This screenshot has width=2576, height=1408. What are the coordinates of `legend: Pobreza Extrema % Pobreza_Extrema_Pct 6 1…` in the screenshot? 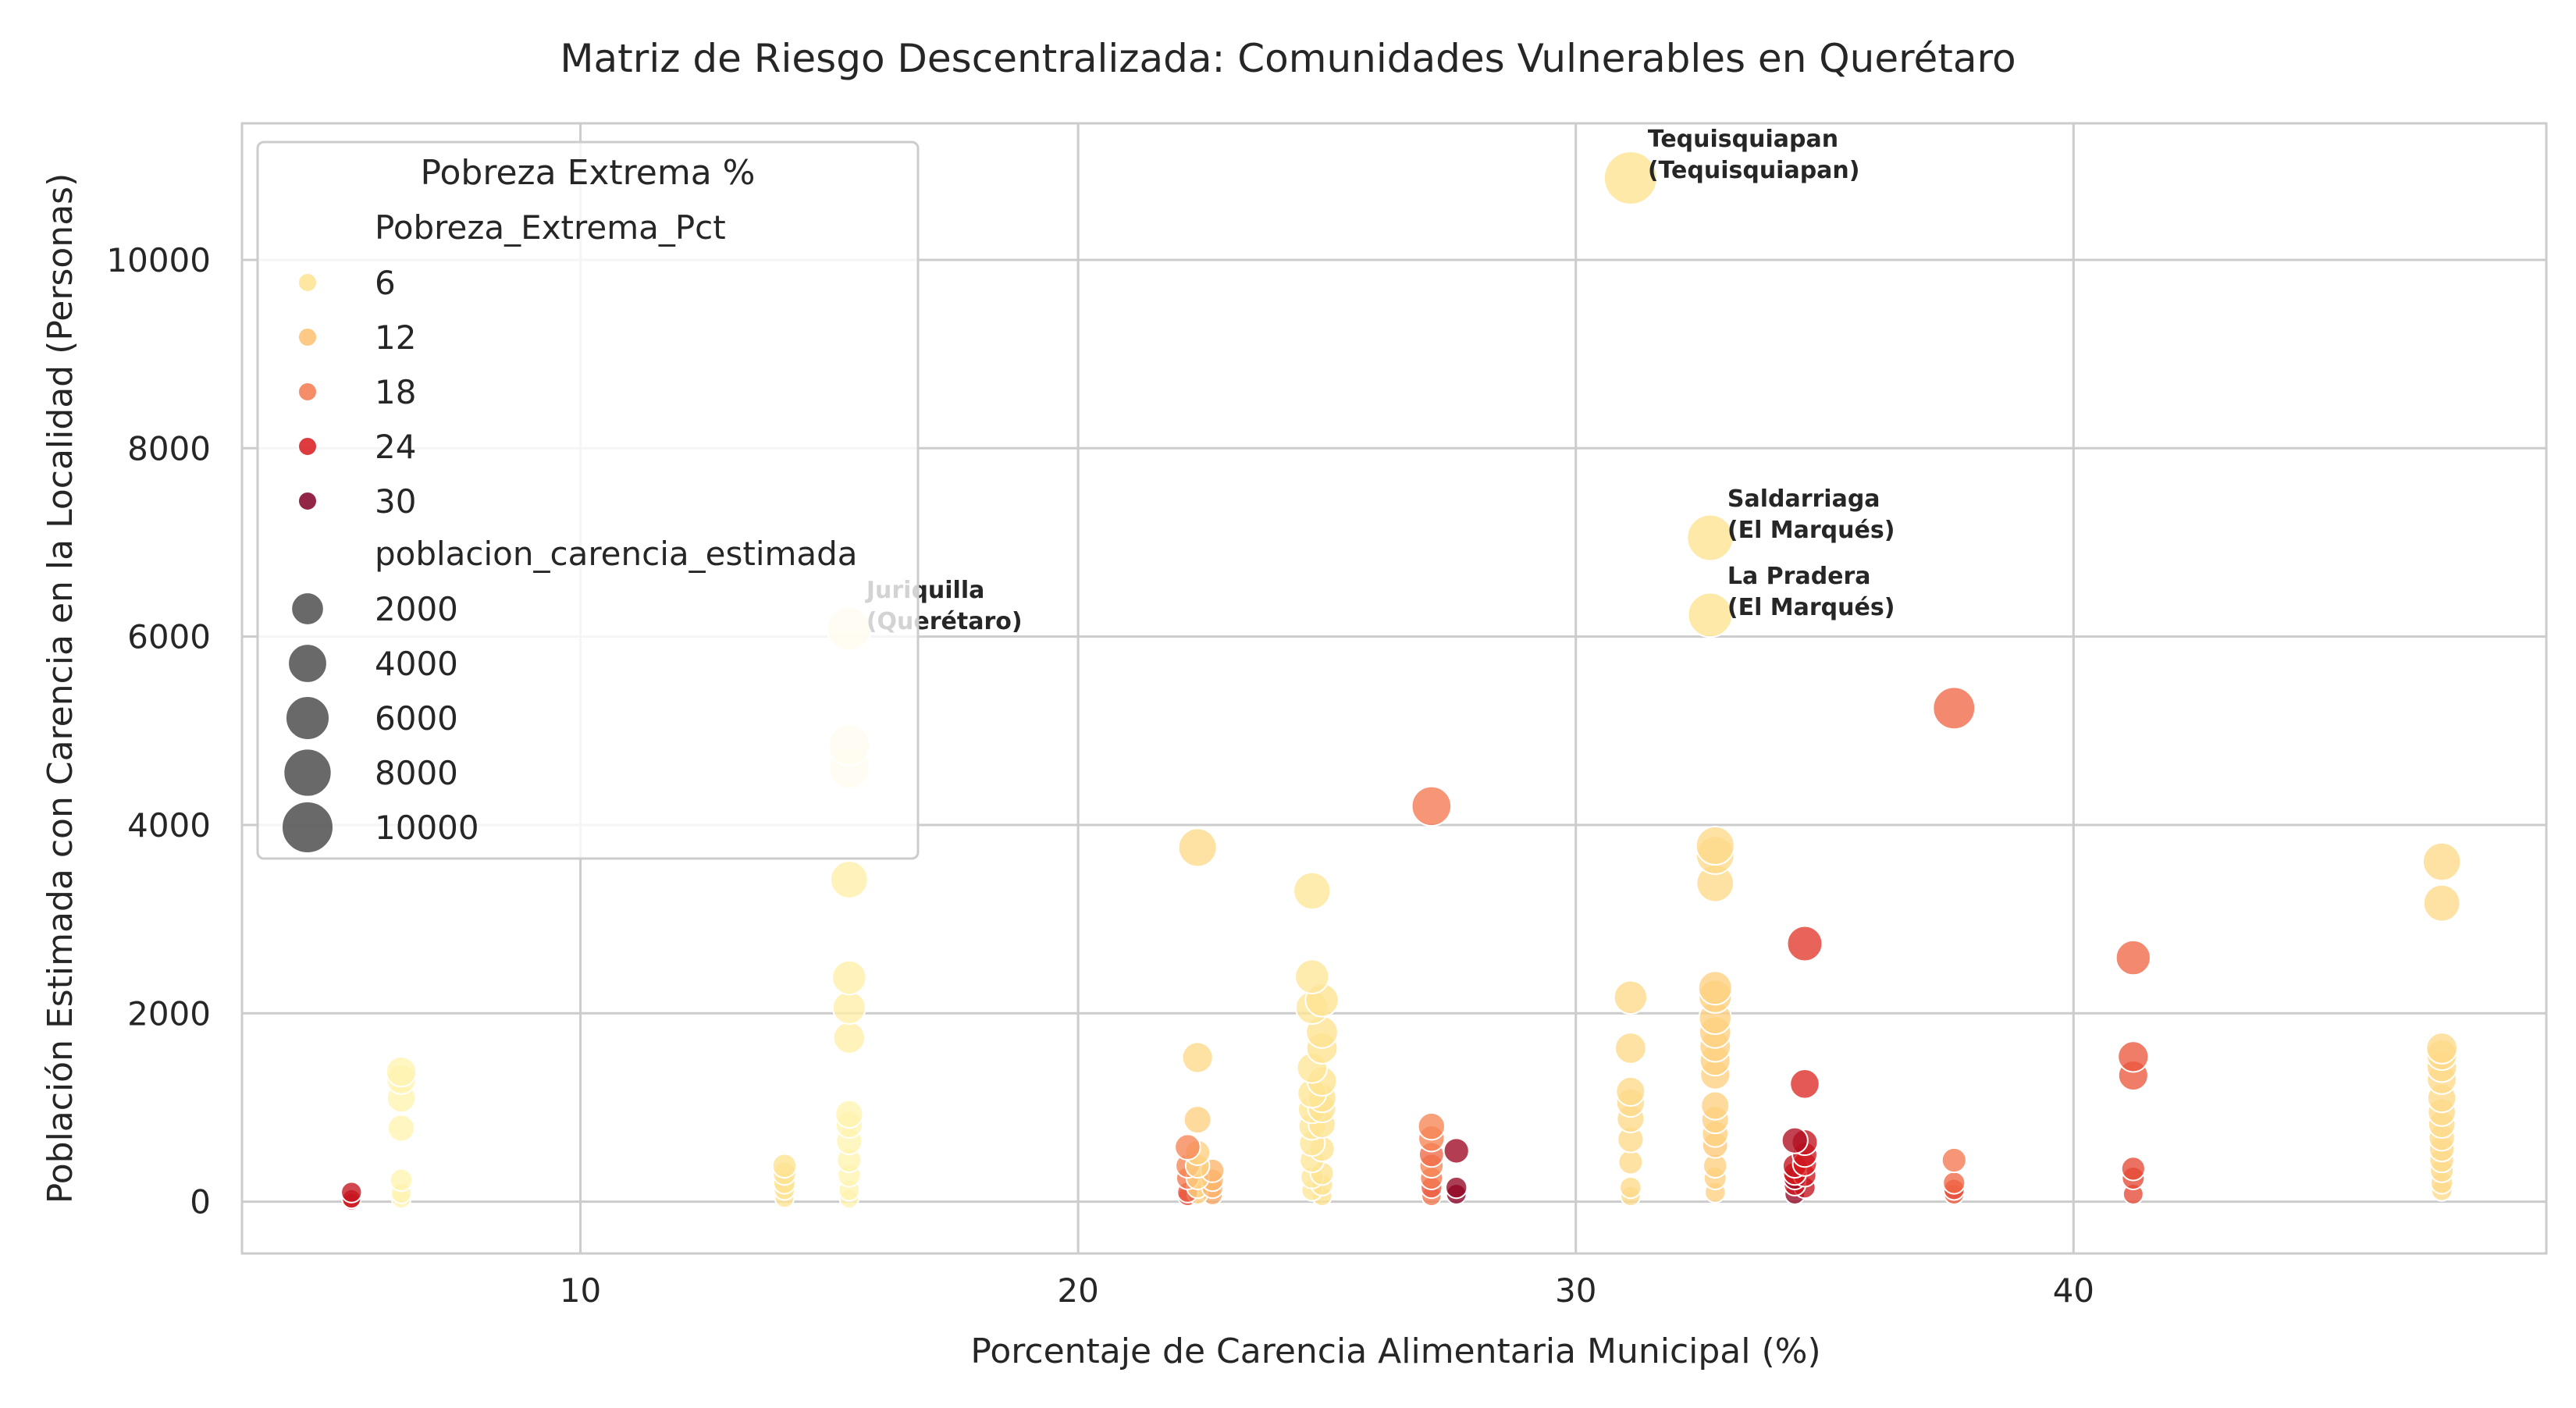 It's located at (588, 500).